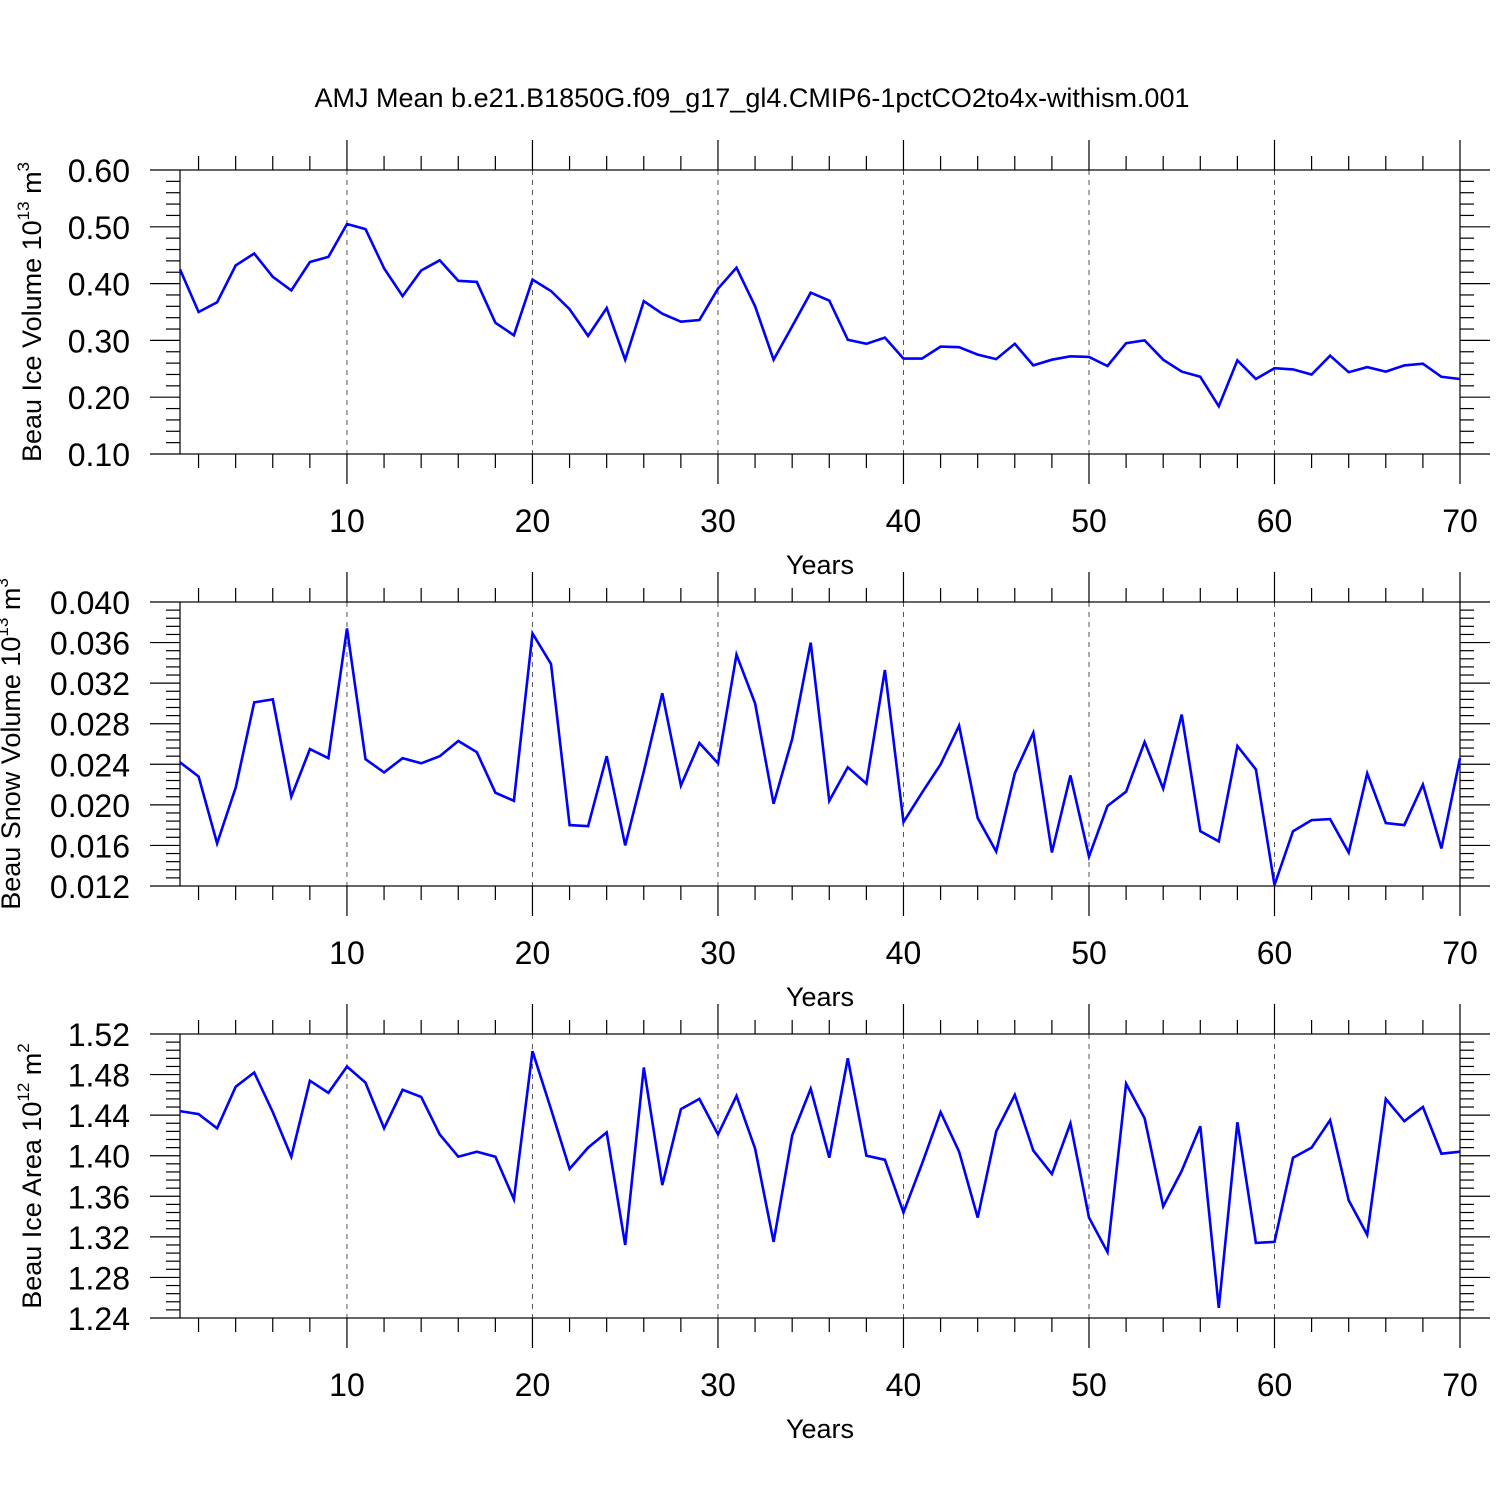 Image resolution: width=1500 pixels, height=1500 pixels. What do you see at coordinates (99, 1238) in the screenshot?
I see `y-tick-label-2: 1.32` at bounding box center [99, 1238].